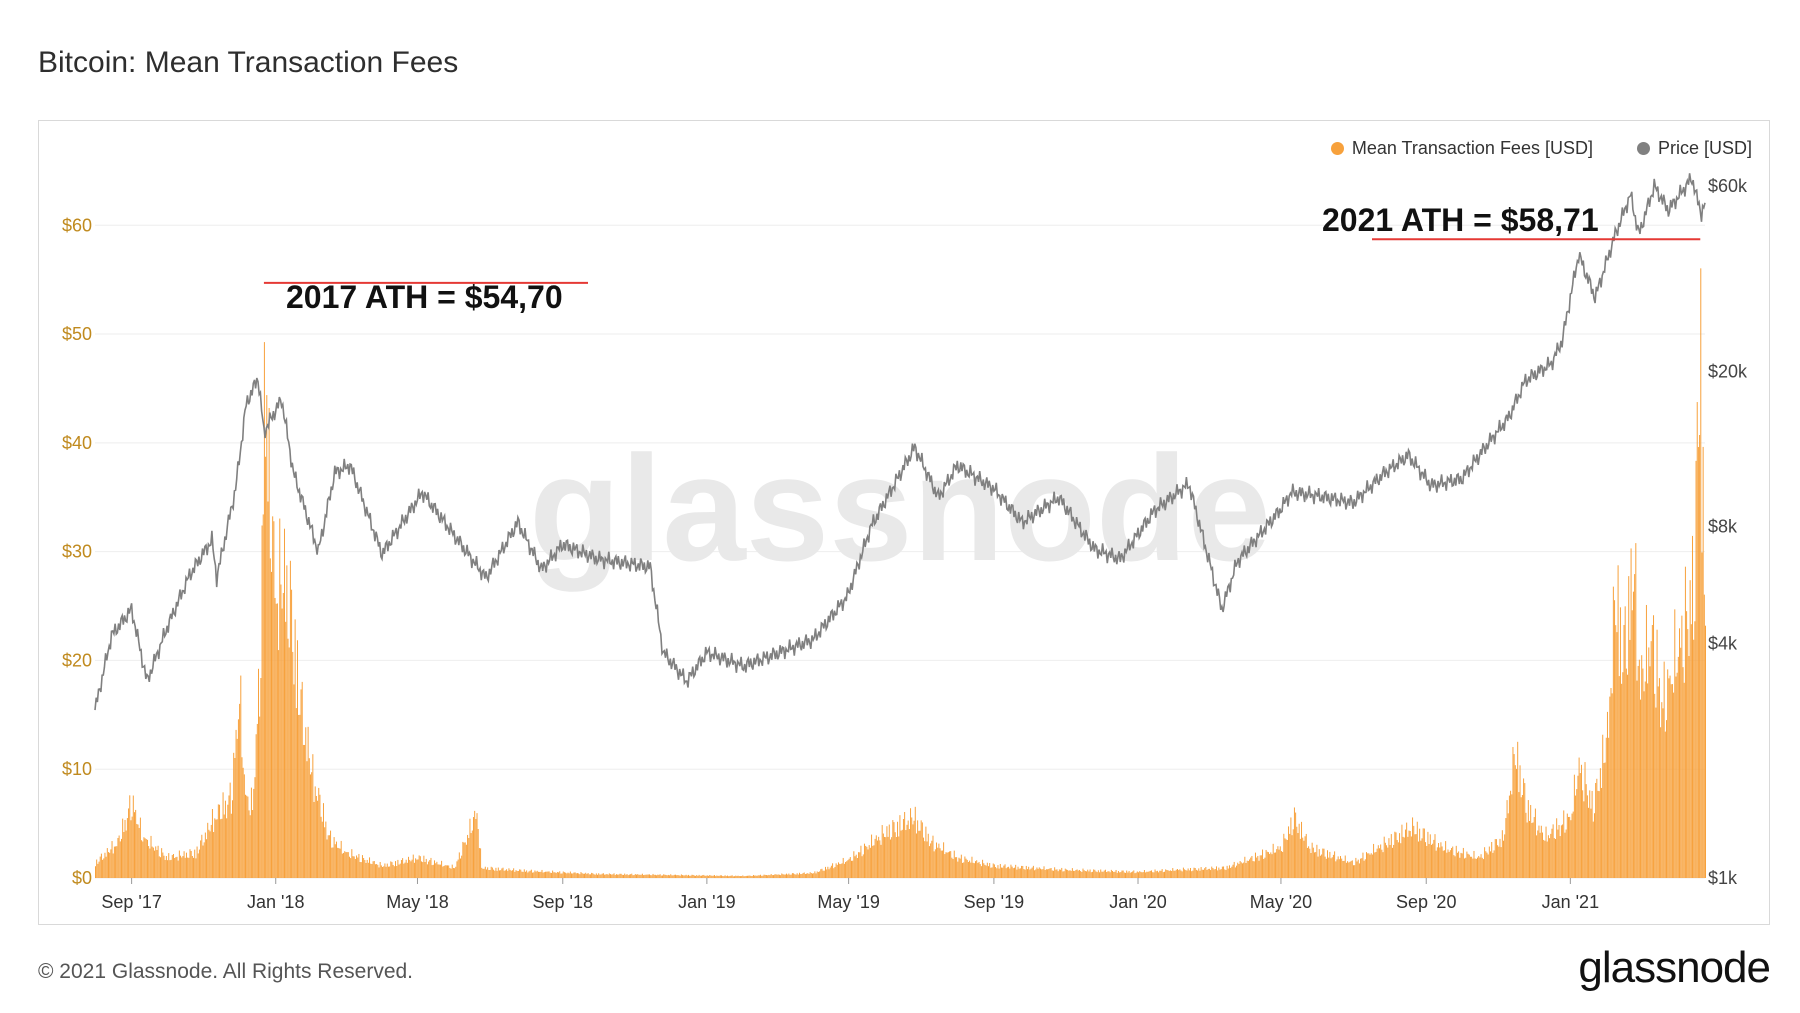  I want to click on annotations: 2017 ATH = $54,70 2021 ATH = $58,71, so click(982, 258).